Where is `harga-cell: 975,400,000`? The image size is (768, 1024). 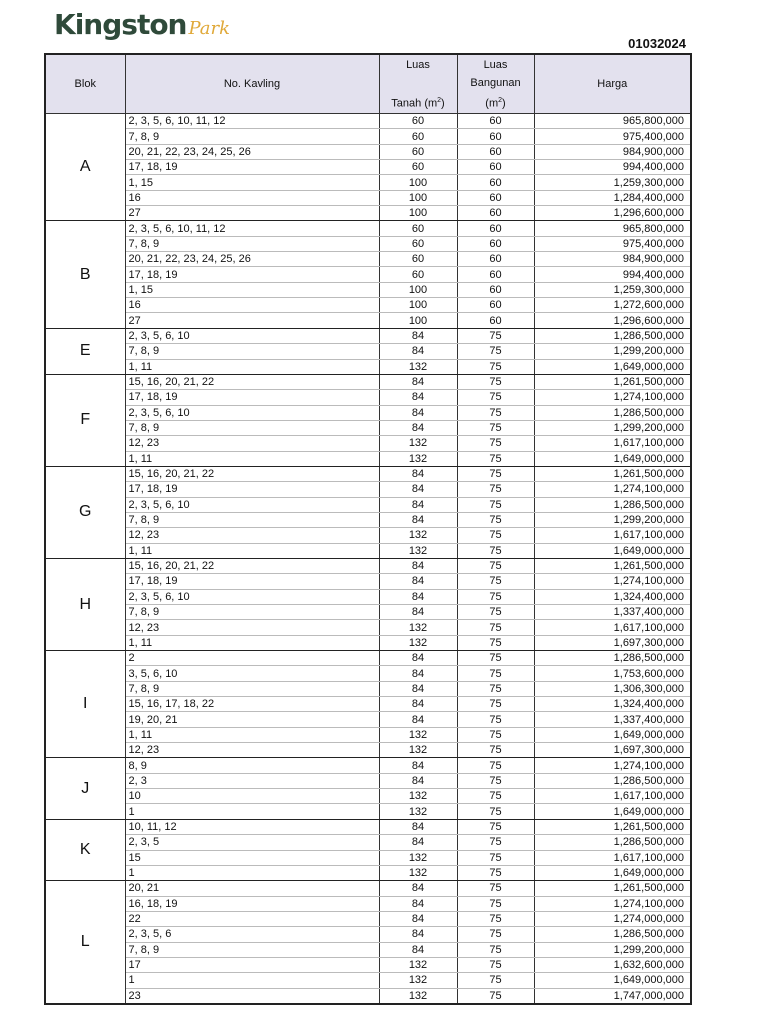
harga-cell: 975,400,000 is located at coordinates (612, 136).